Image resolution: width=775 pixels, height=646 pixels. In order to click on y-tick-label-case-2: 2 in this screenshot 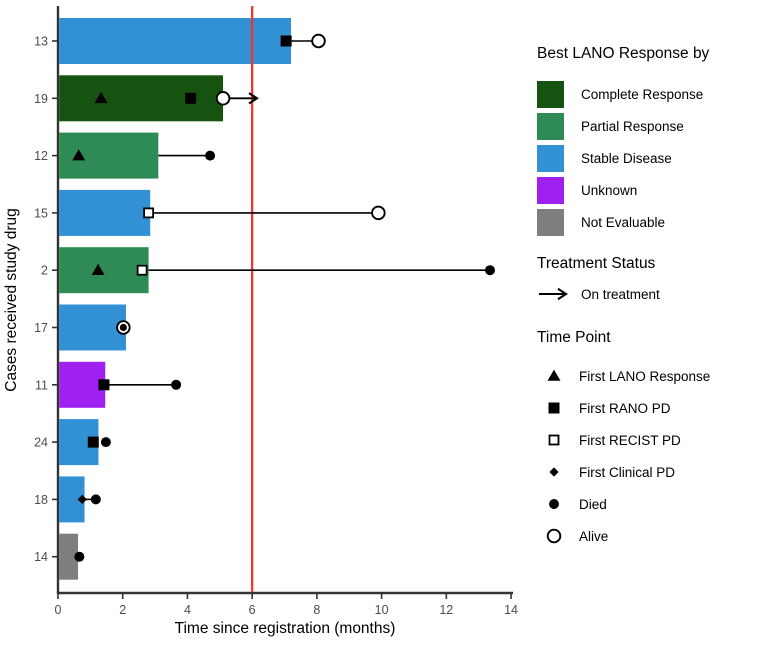, I will do `click(44, 271)`.